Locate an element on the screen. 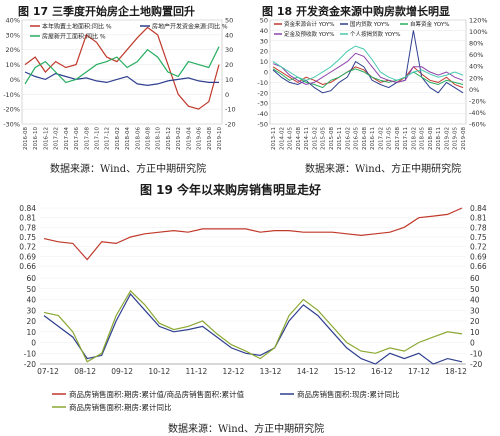 This screenshot has width=500, height=436. fig18-ytick-left: -20 is located at coordinates (262, 93).